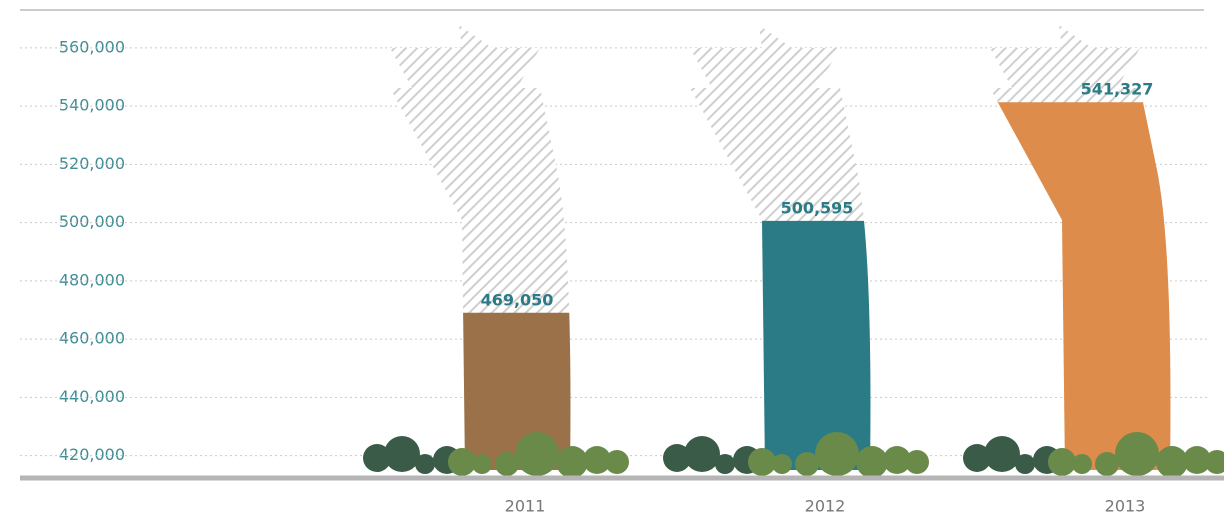 This screenshot has width=1224, height=521. I want to click on y-tick-label: 440,000, so click(92, 396).